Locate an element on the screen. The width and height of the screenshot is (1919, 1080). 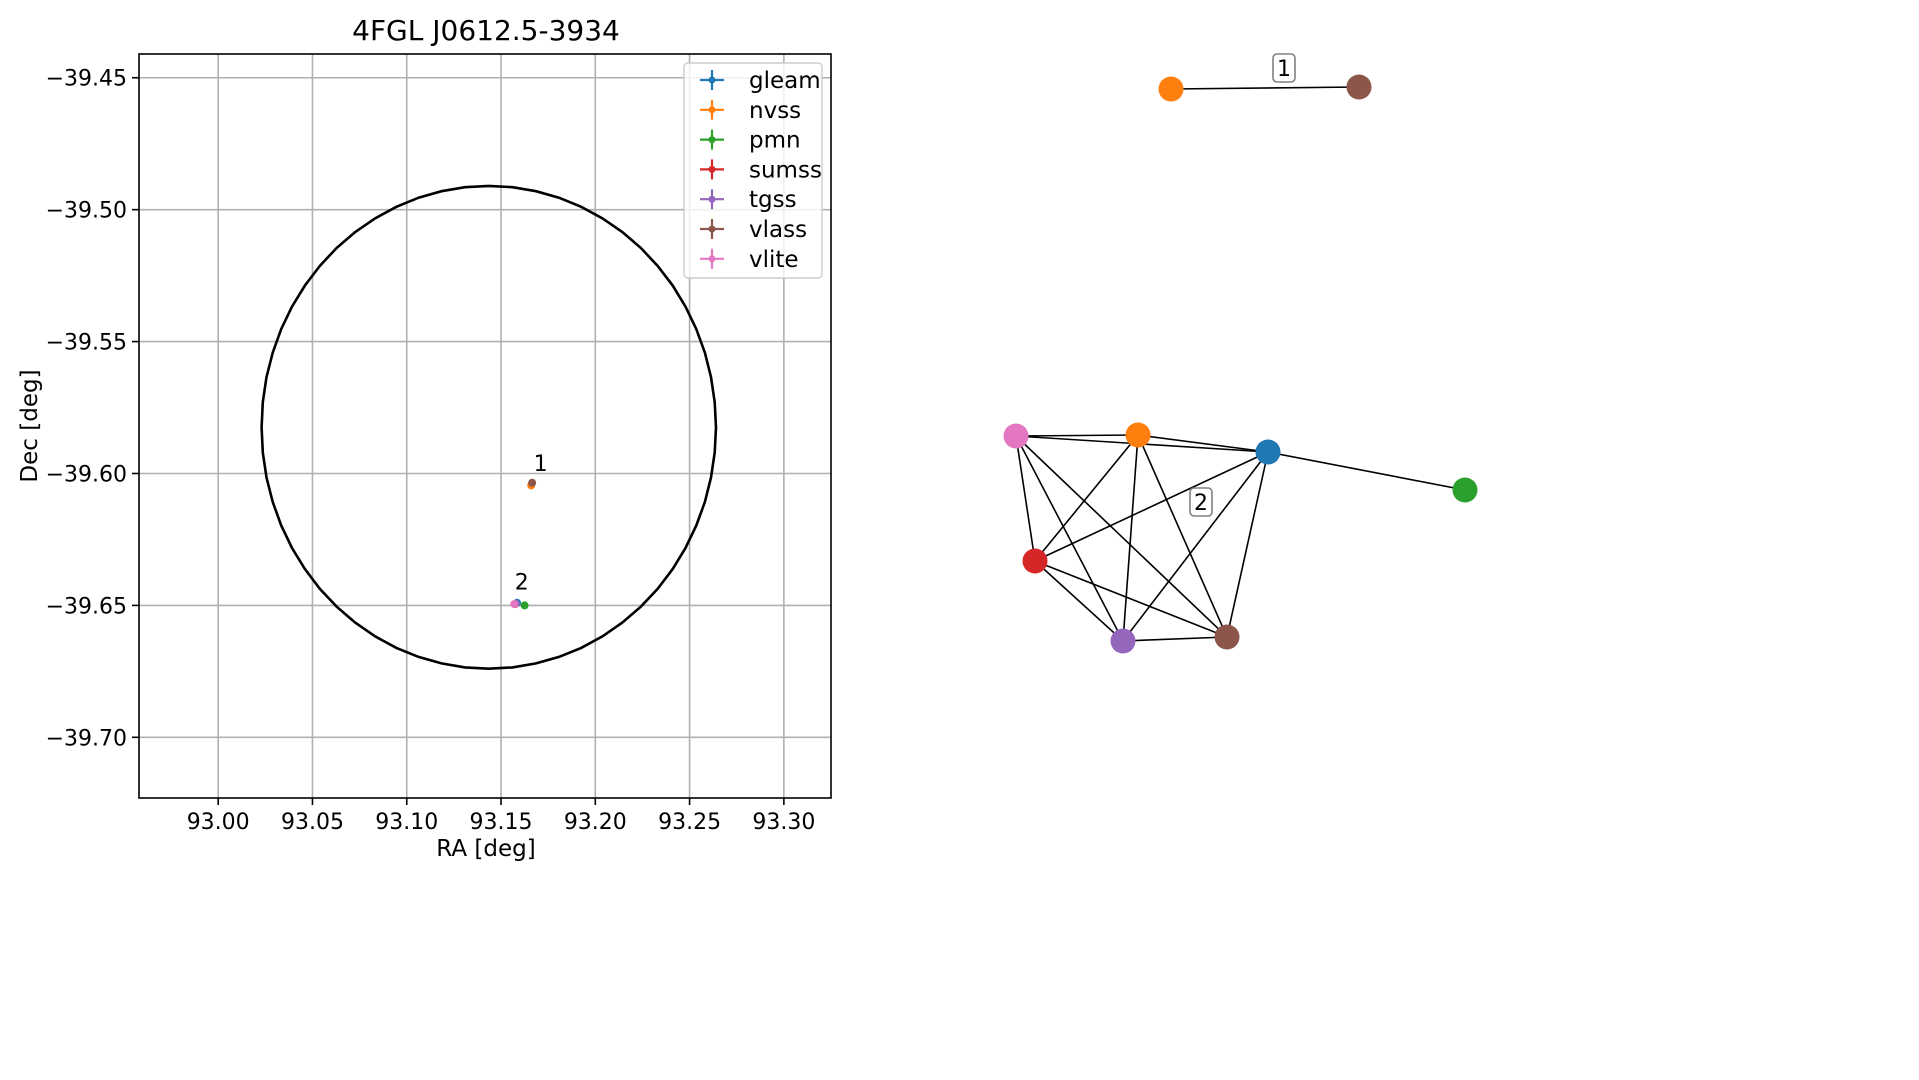
y-tick-label: −39.65 is located at coordinates (86, 606).